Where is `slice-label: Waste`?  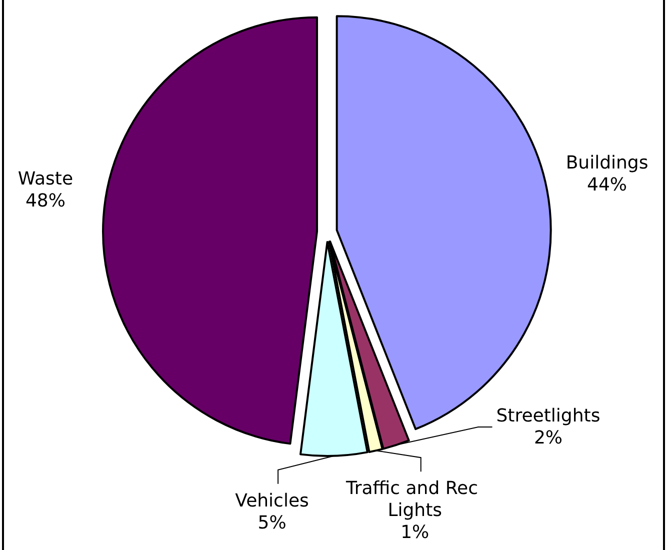
slice-label: Waste is located at coordinates (46, 179).